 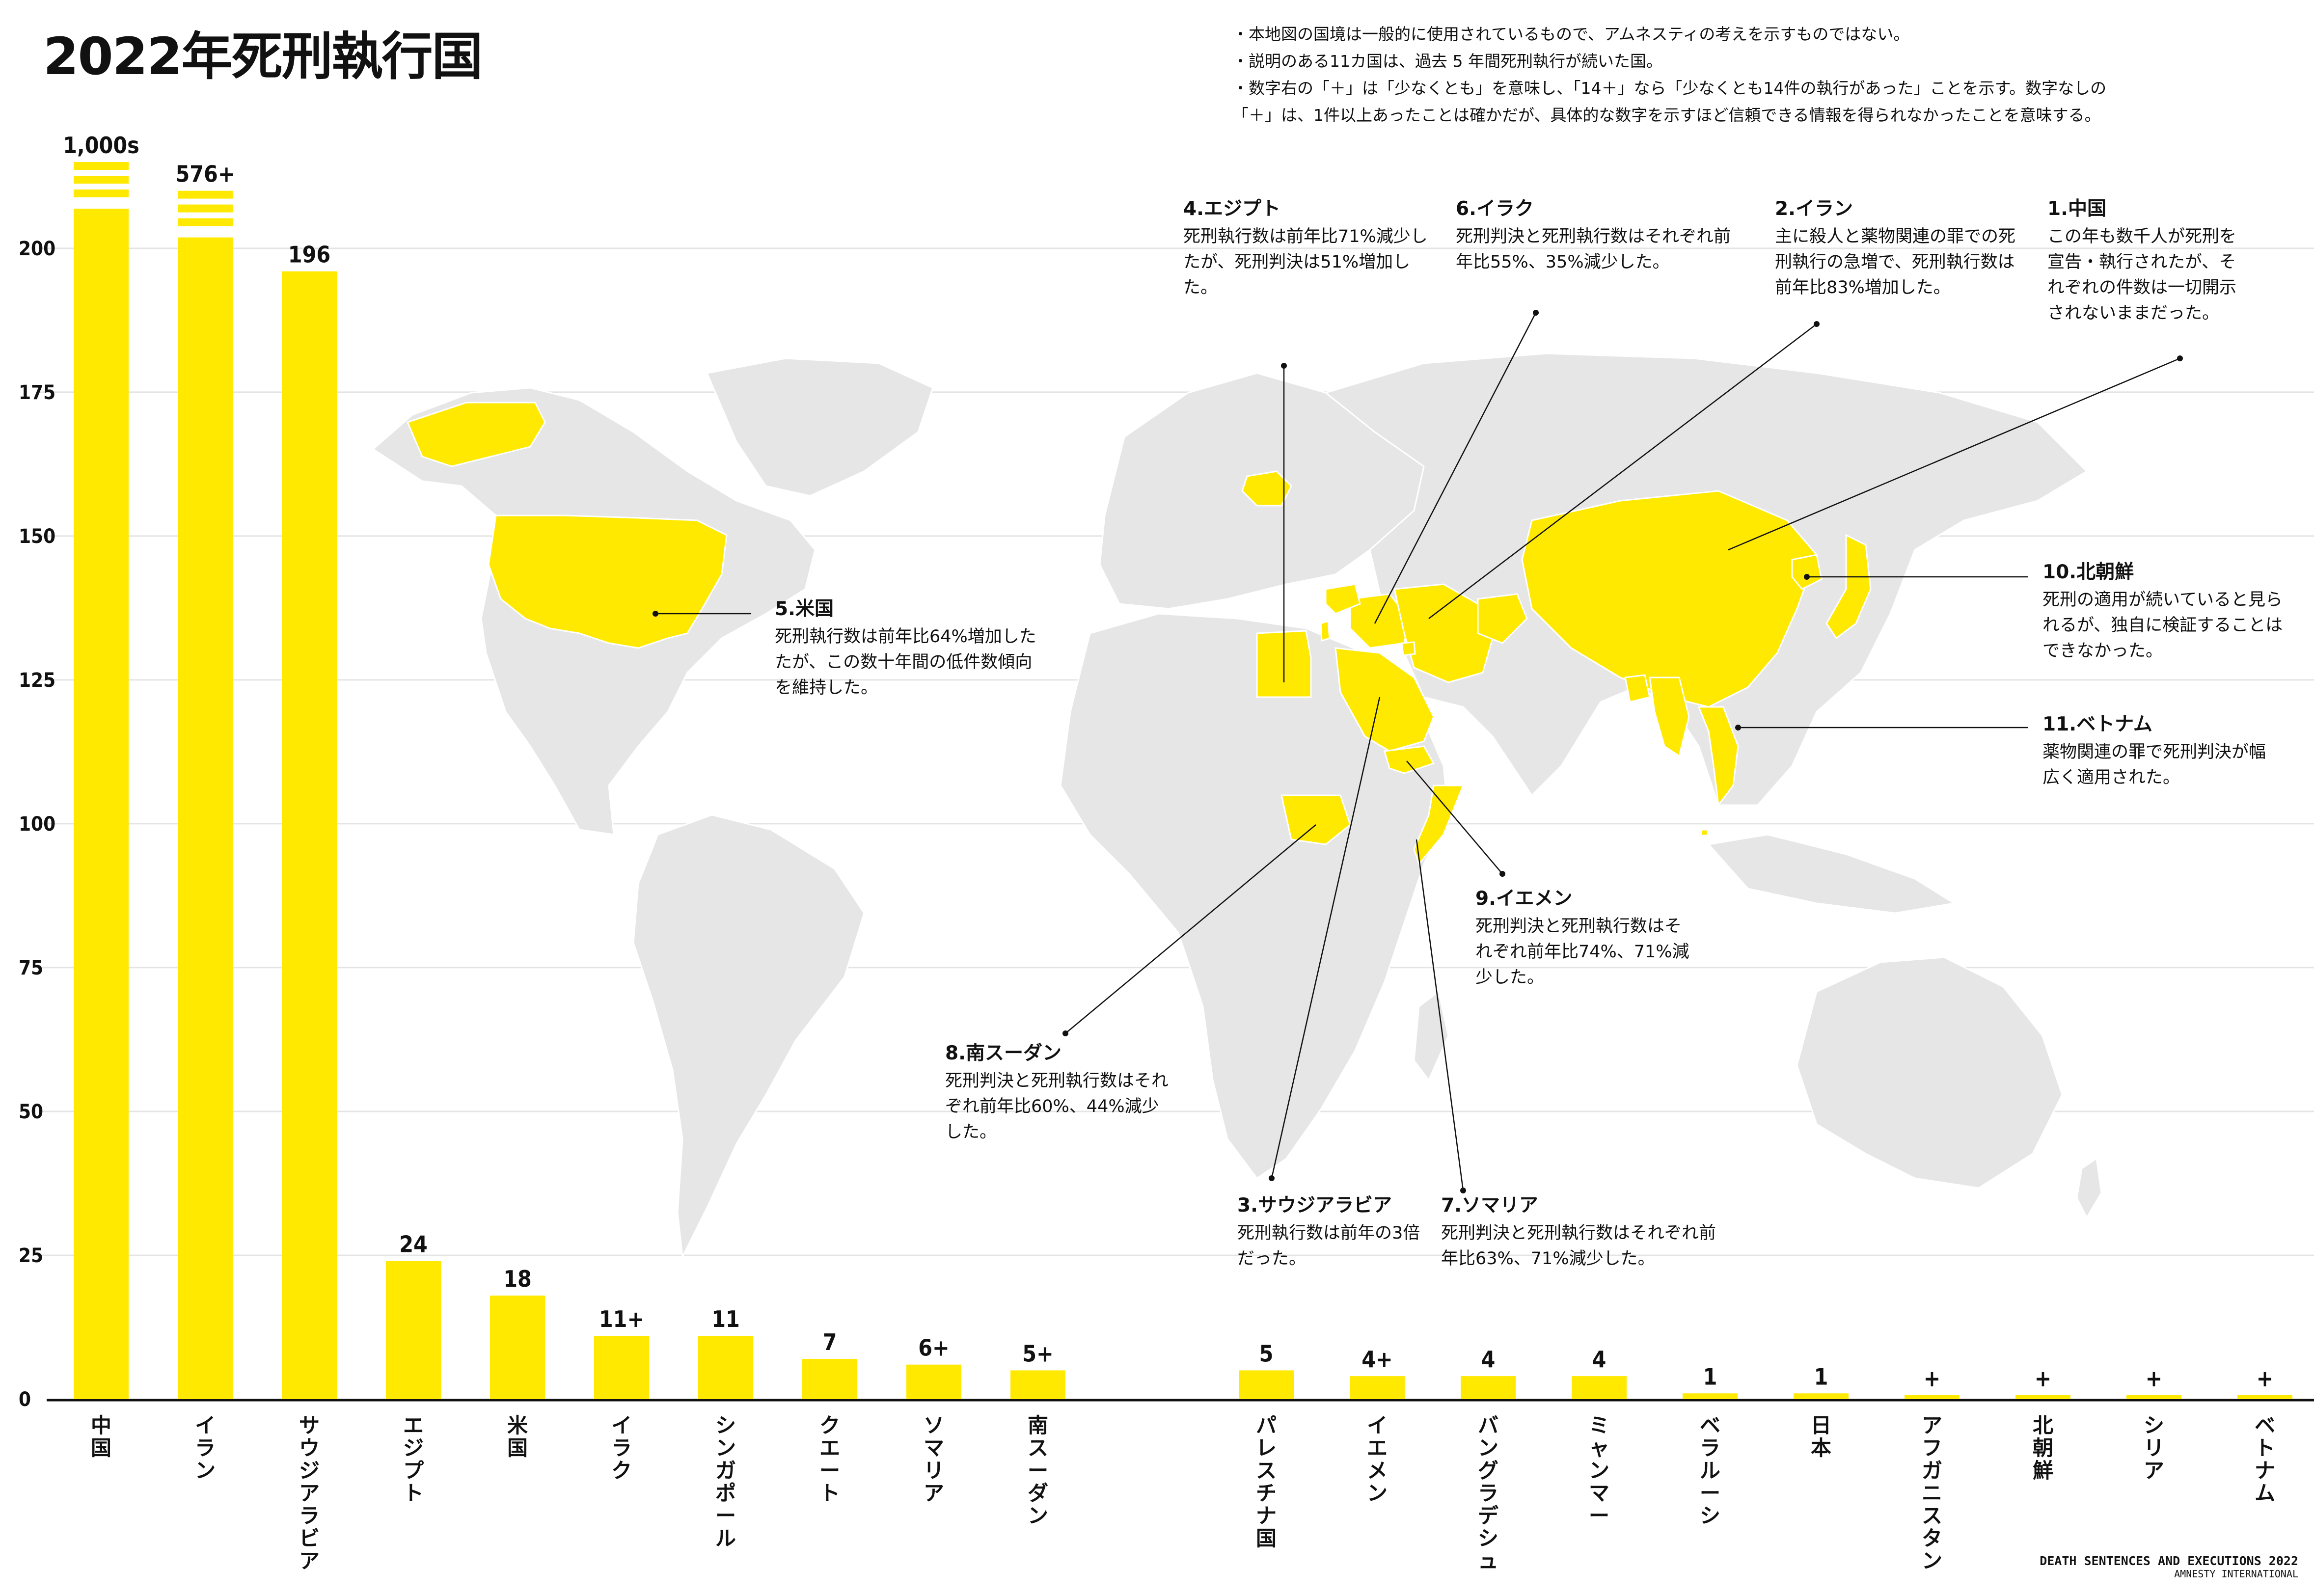 I want to click on x-tick-label-char: ガ, so click(x=1932, y=1471).